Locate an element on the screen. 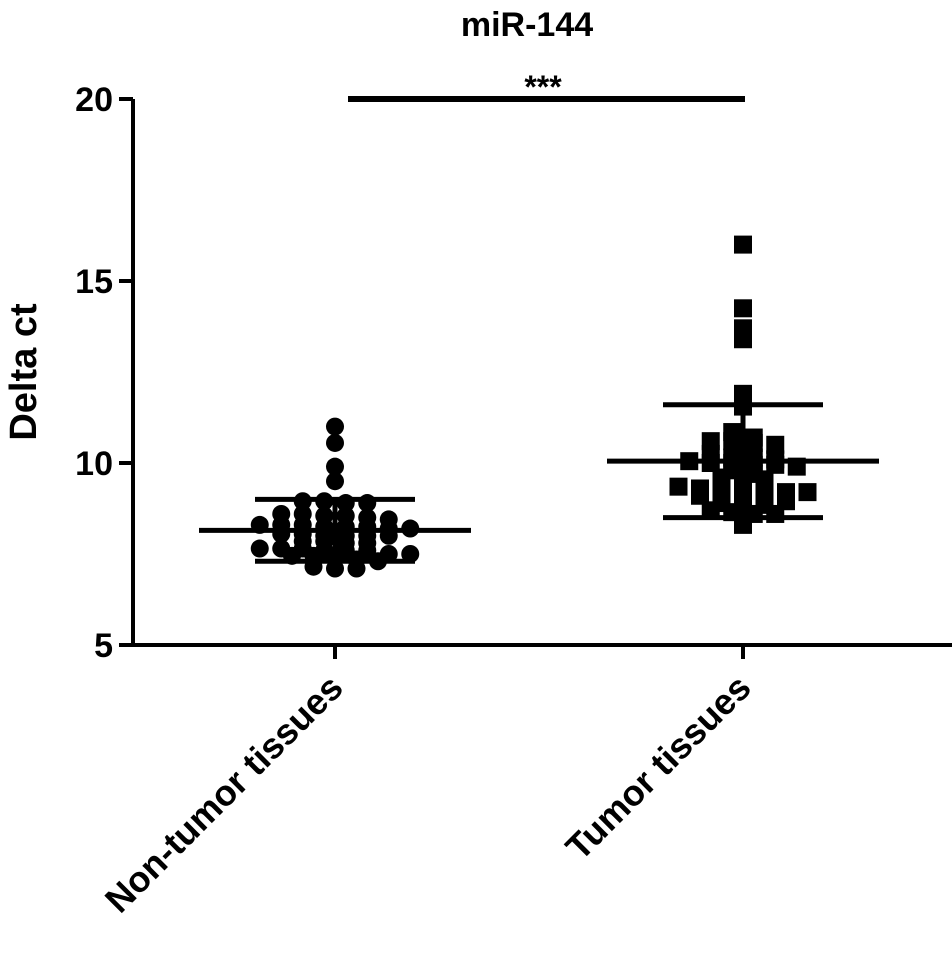 This screenshot has height=959, width=952. y-ticks: 5 10 15 20 is located at coordinates (104, 373).